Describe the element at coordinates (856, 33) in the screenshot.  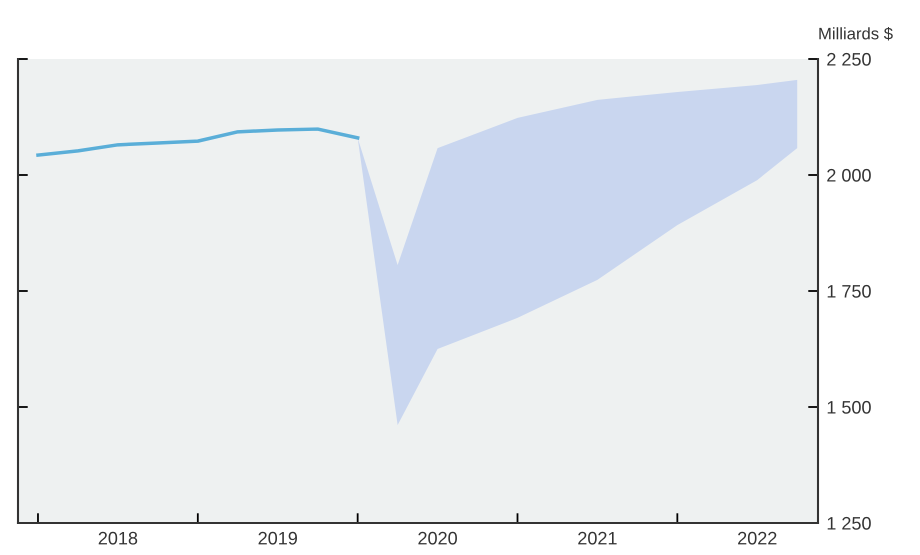
I see `y-axis-title: Milliards $` at that location.